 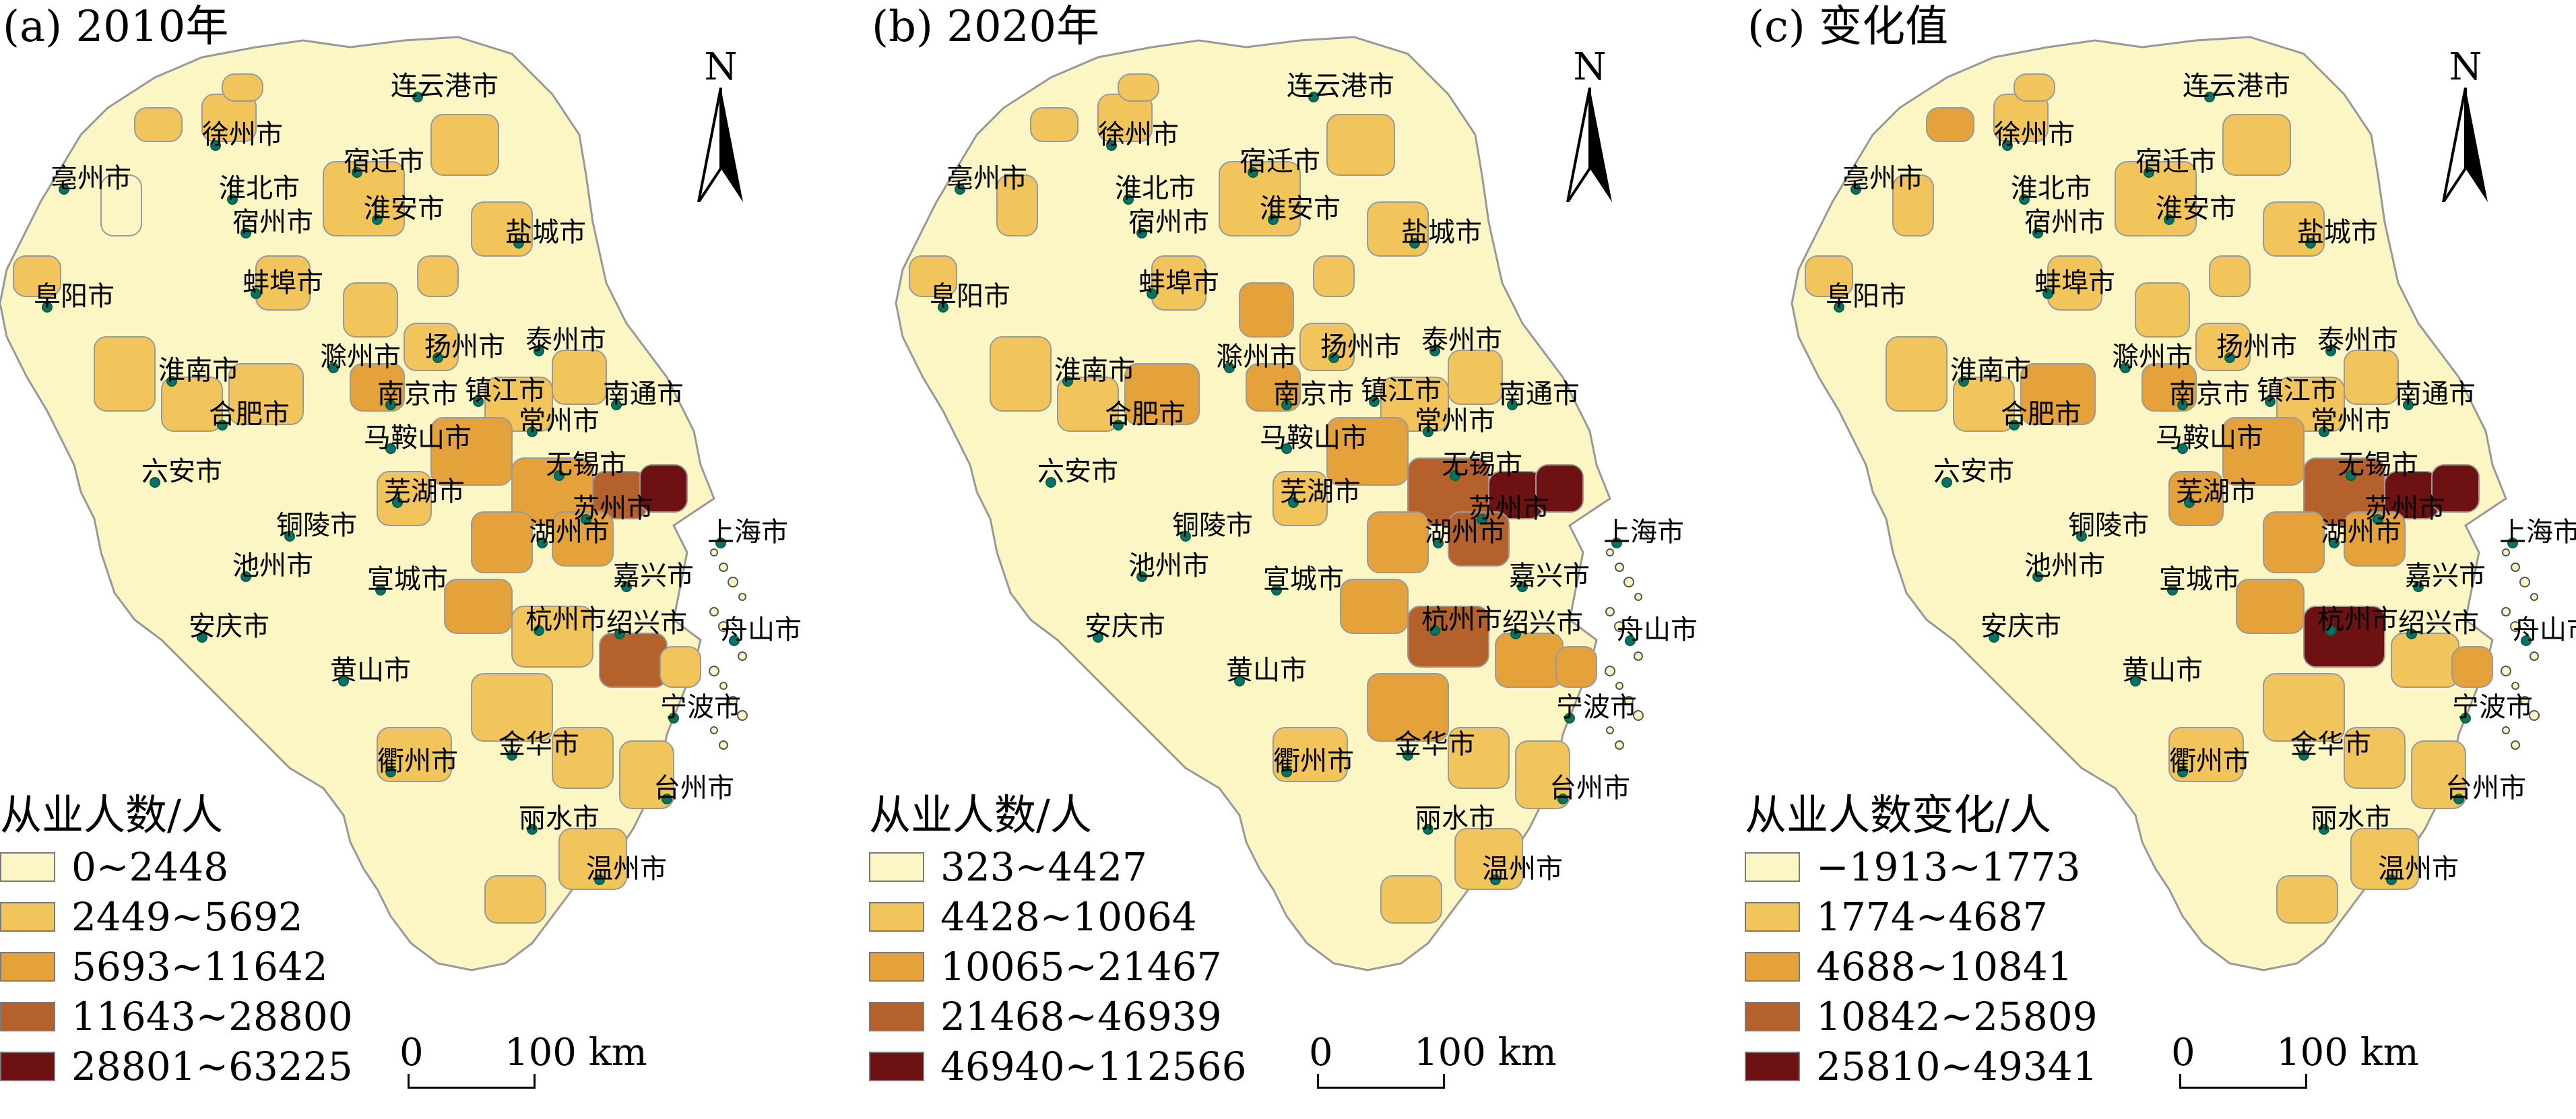 I want to click on legend-item: 1774~4687, so click(x=1922, y=917).